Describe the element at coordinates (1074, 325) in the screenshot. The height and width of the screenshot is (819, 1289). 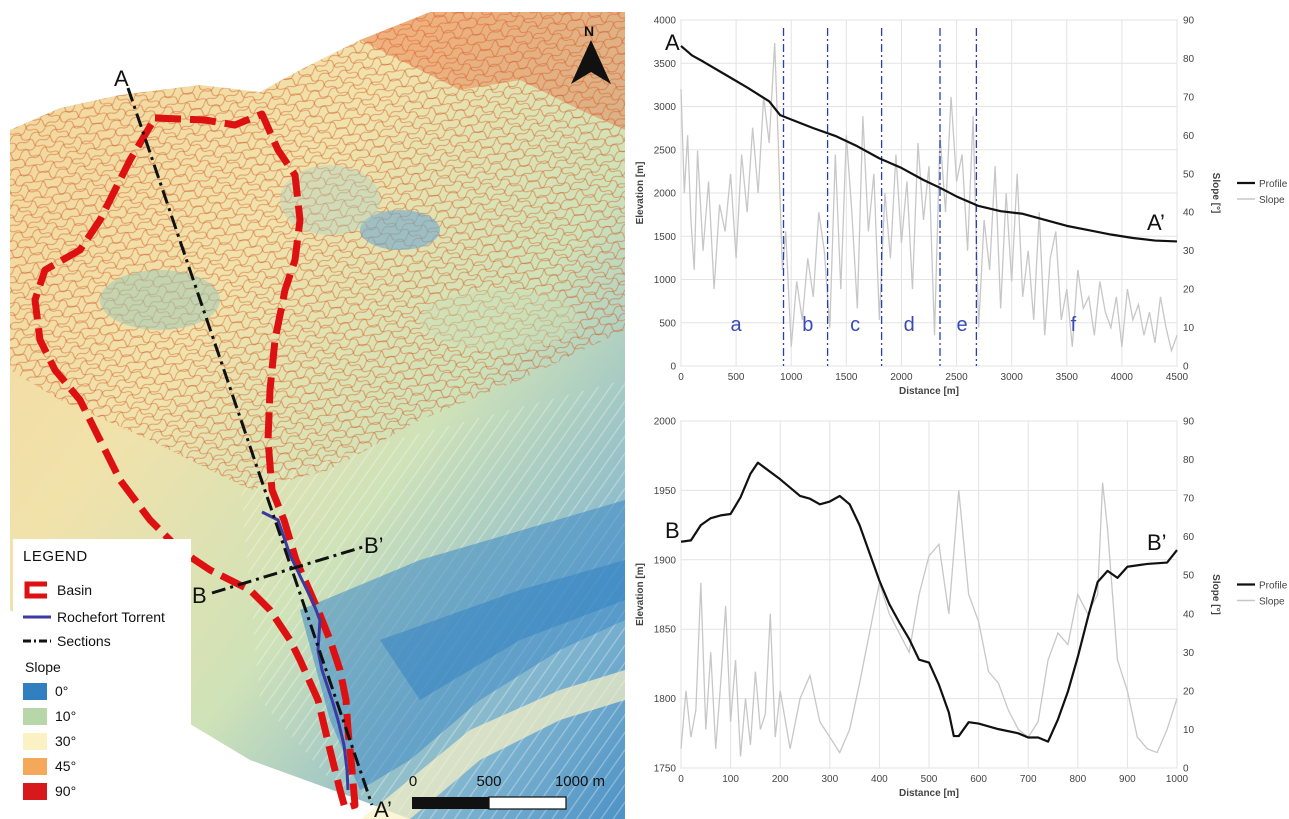
I see `zone-label: f` at that location.